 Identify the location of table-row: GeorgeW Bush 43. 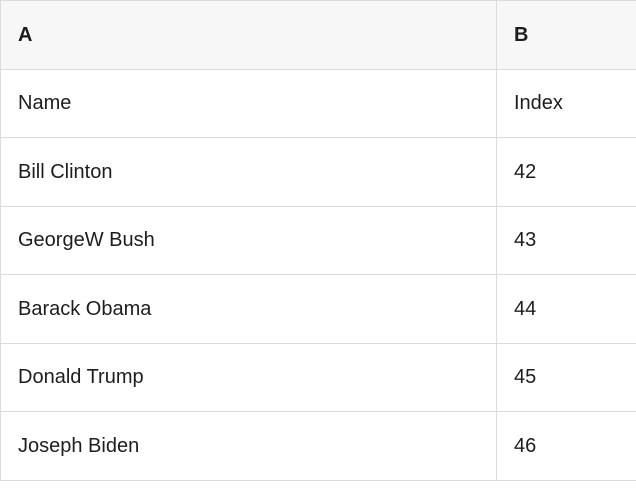
(318, 240).